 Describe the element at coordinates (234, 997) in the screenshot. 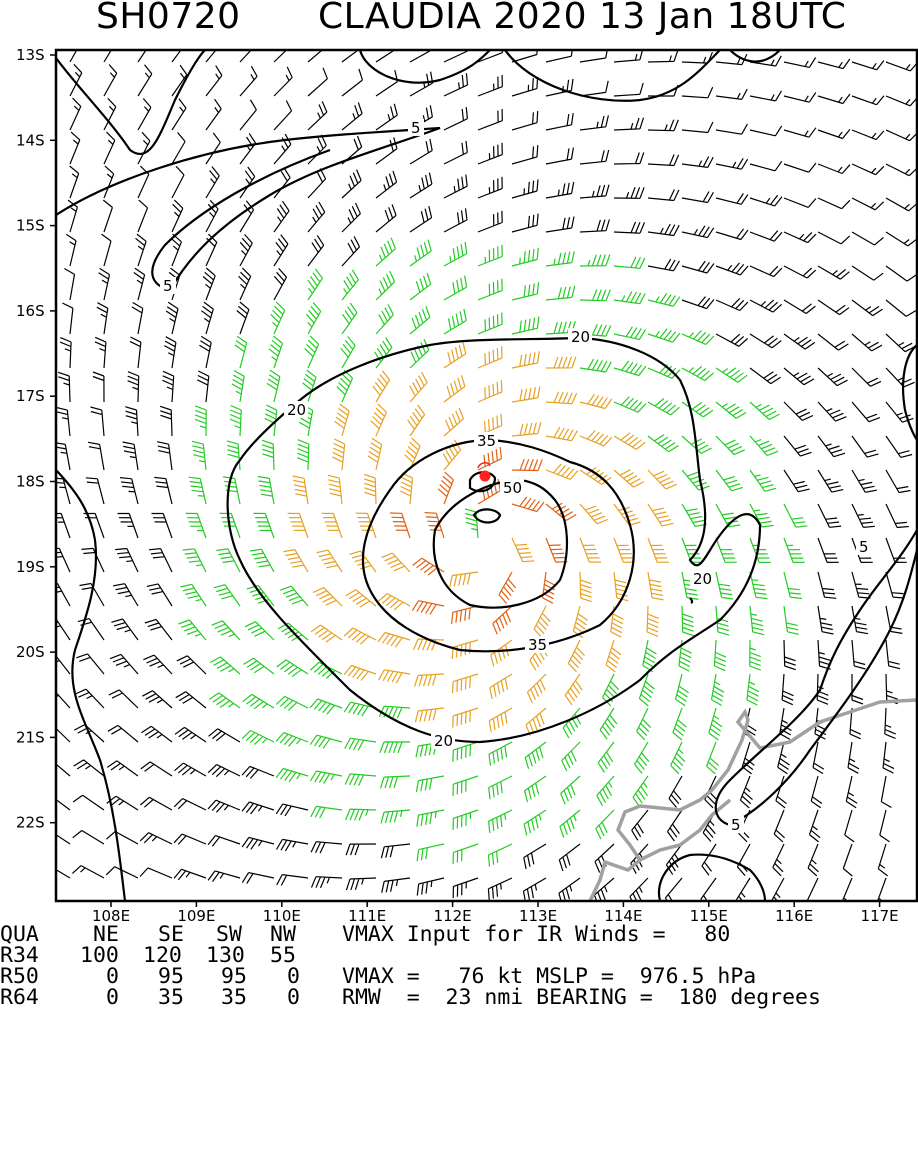

I see `r64-sw: 35` at that location.